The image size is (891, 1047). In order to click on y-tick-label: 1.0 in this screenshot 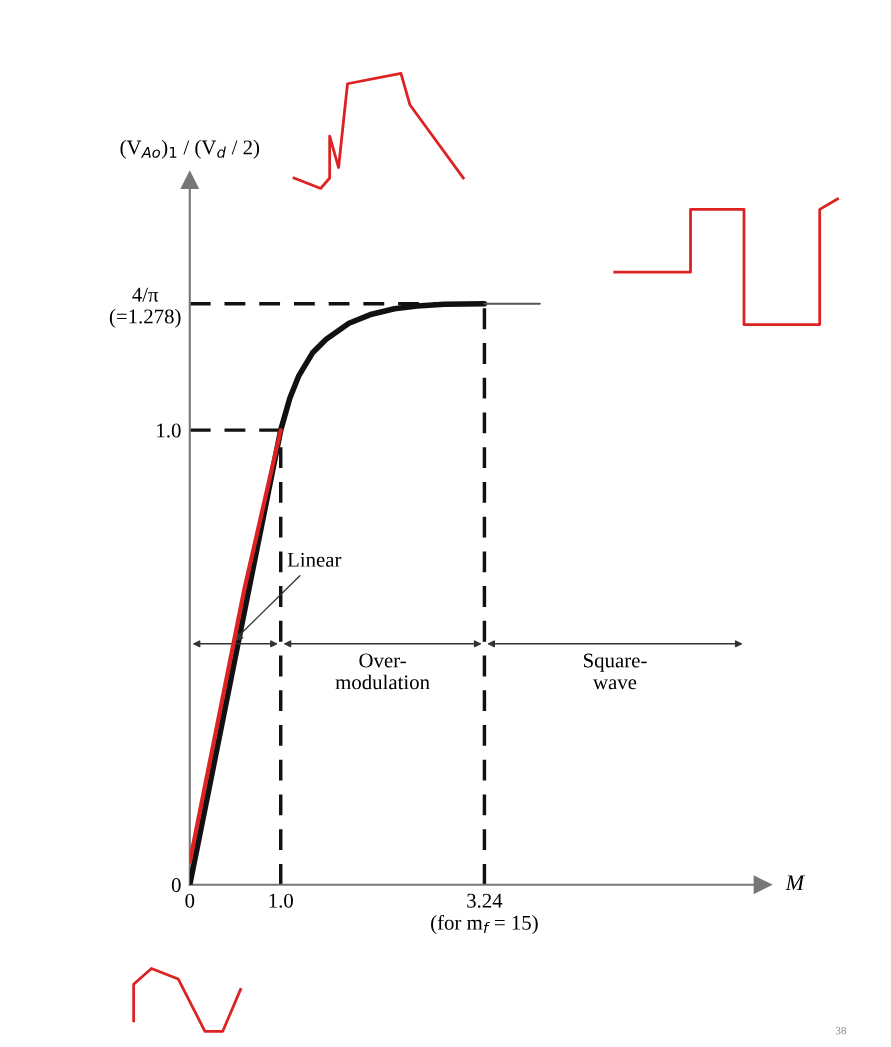, I will do `click(169, 430)`.